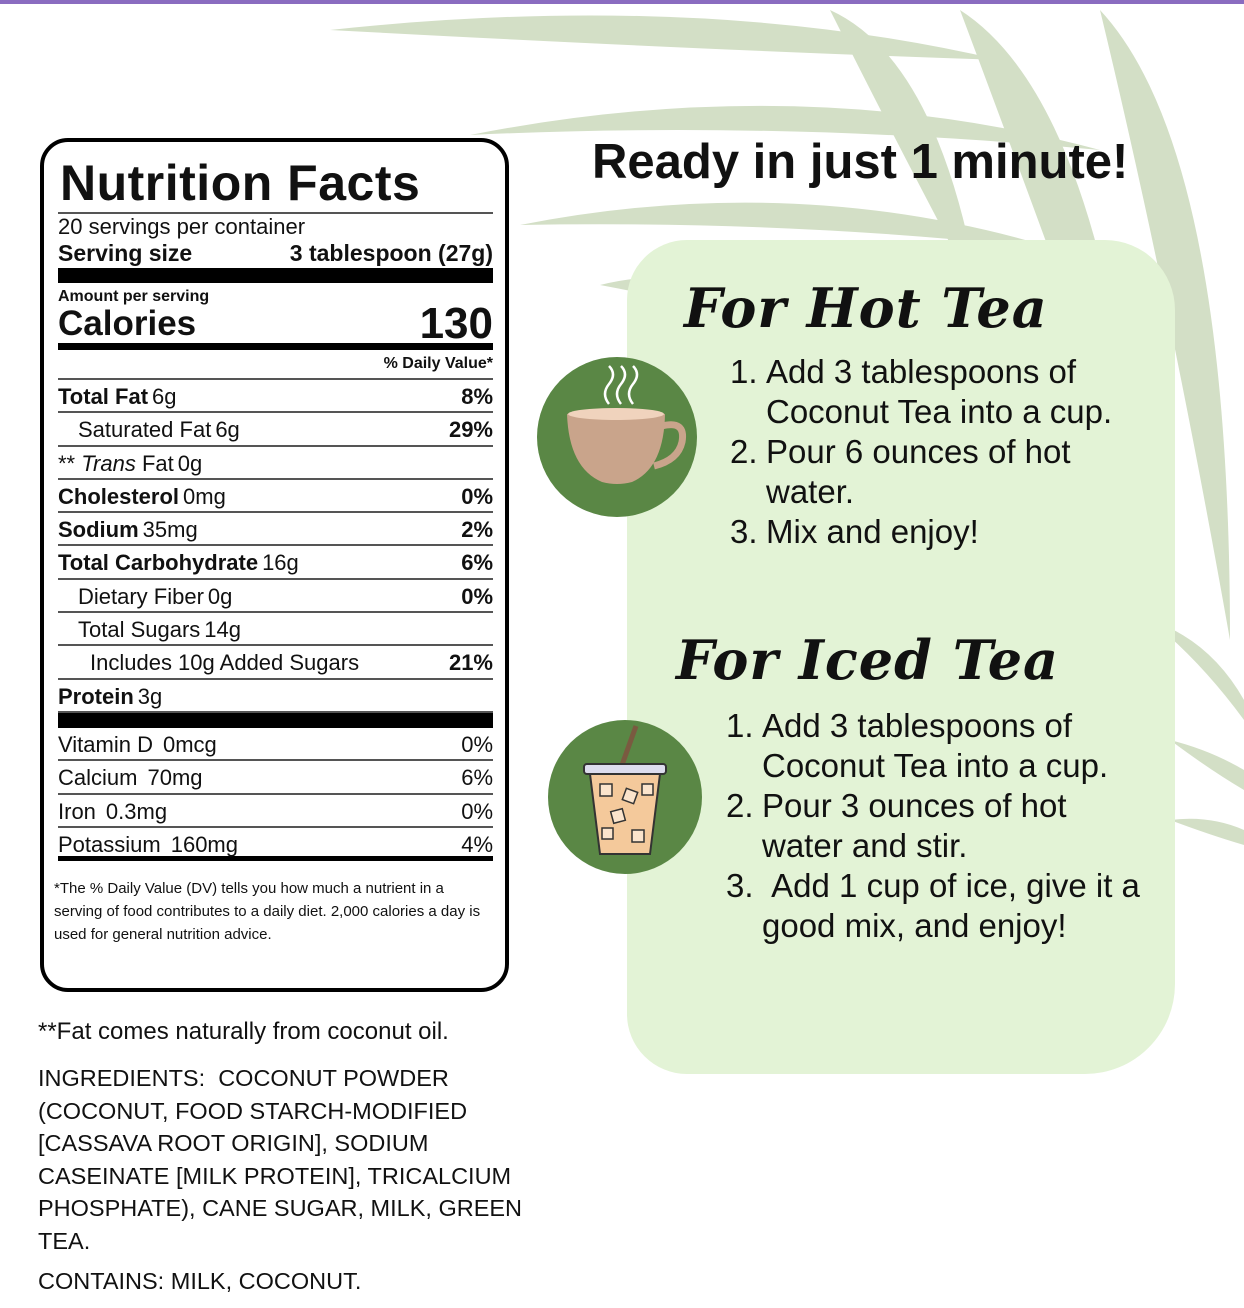 The height and width of the screenshot is (1308, 1244). Describe the element at coordinates (98, 778) in the screenshot. I see `vitamin-label: Calcium` at that location.